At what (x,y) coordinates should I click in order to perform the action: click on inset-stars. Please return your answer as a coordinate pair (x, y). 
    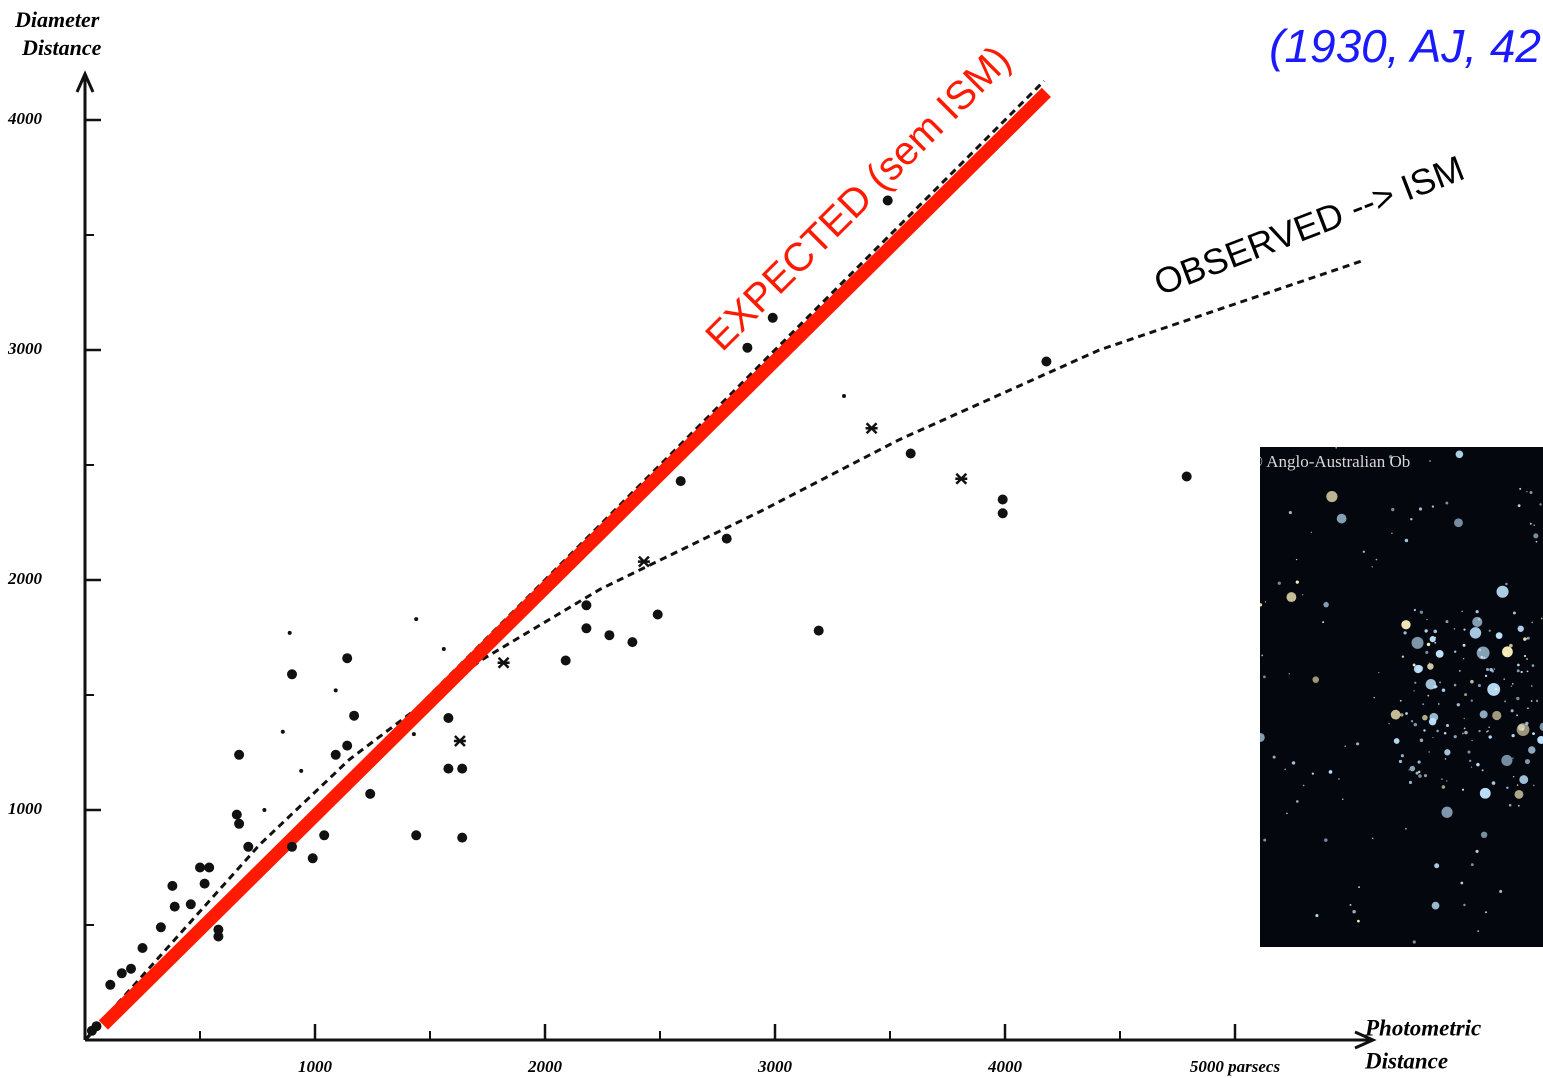
    Looking at the image, I should click on (1401, 695).